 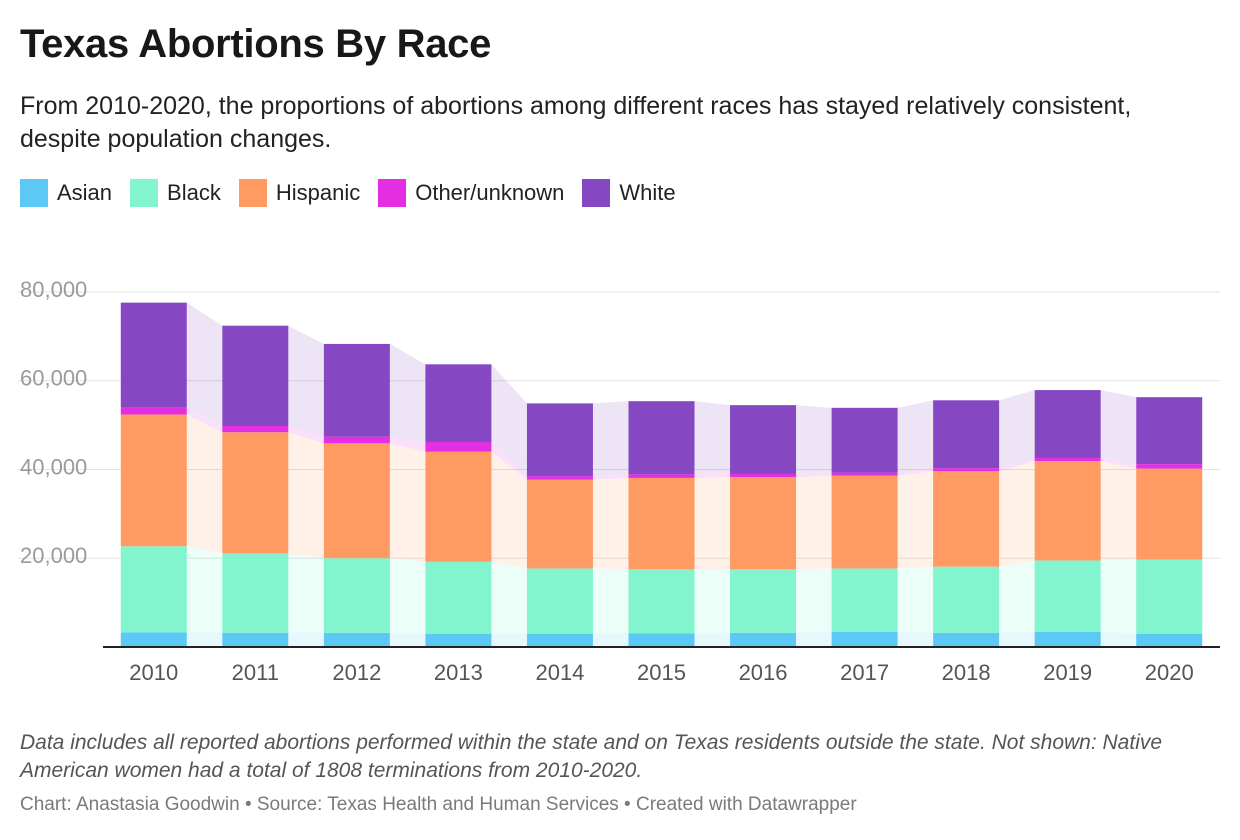 I want to click on bar-black-2020, so click(x=1169, y=596).